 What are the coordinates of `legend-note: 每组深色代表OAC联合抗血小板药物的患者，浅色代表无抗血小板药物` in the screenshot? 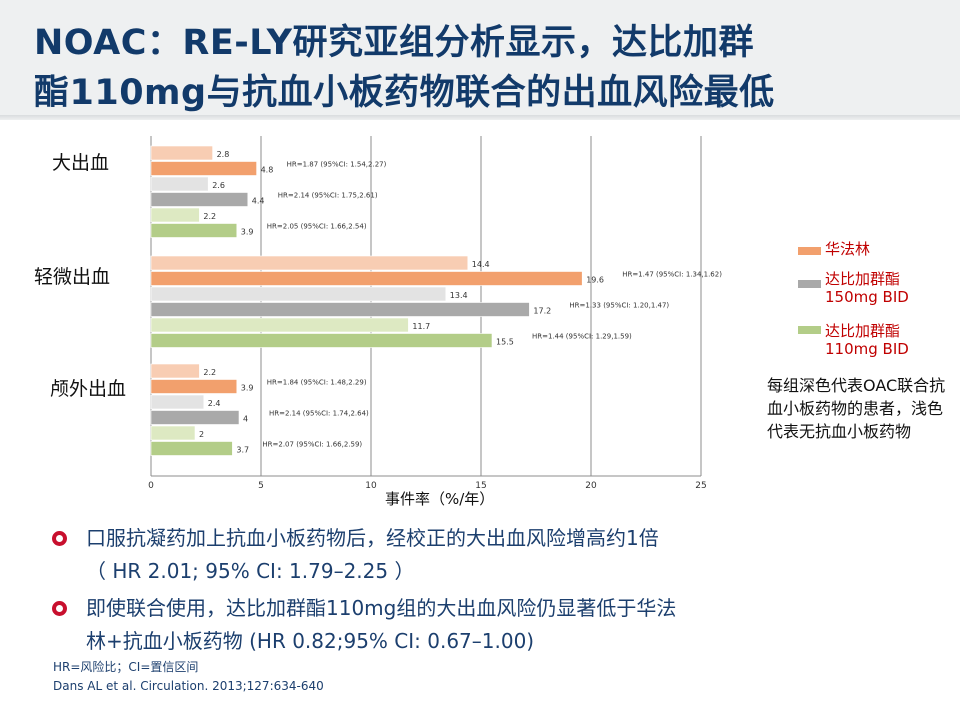 It's located at (856, 408).